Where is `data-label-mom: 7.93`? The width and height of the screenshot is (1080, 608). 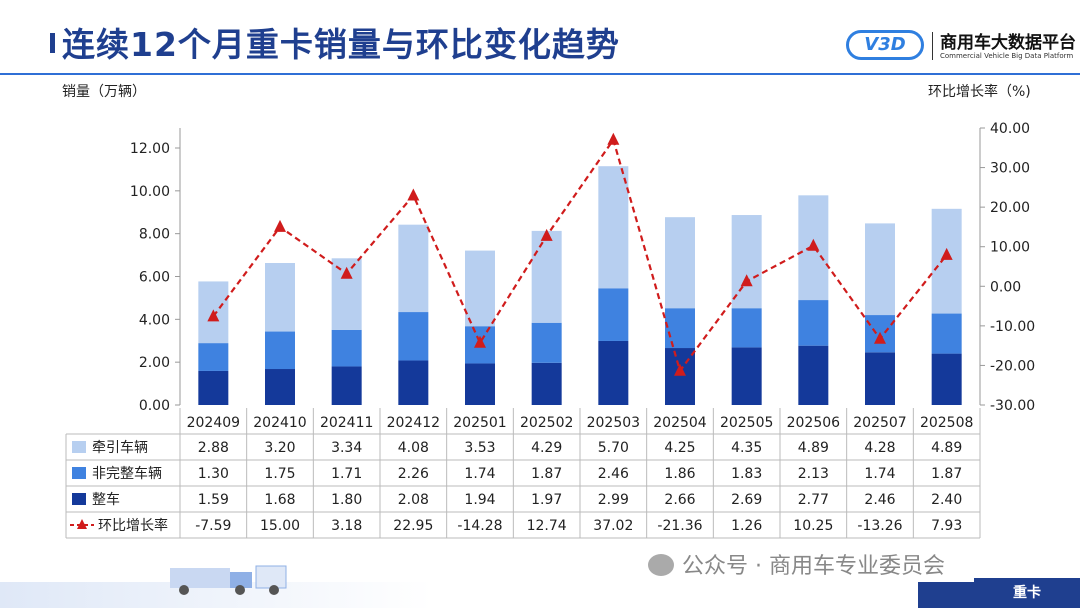 data-label-mom: 7.93 is located at coordinates (946, 526).